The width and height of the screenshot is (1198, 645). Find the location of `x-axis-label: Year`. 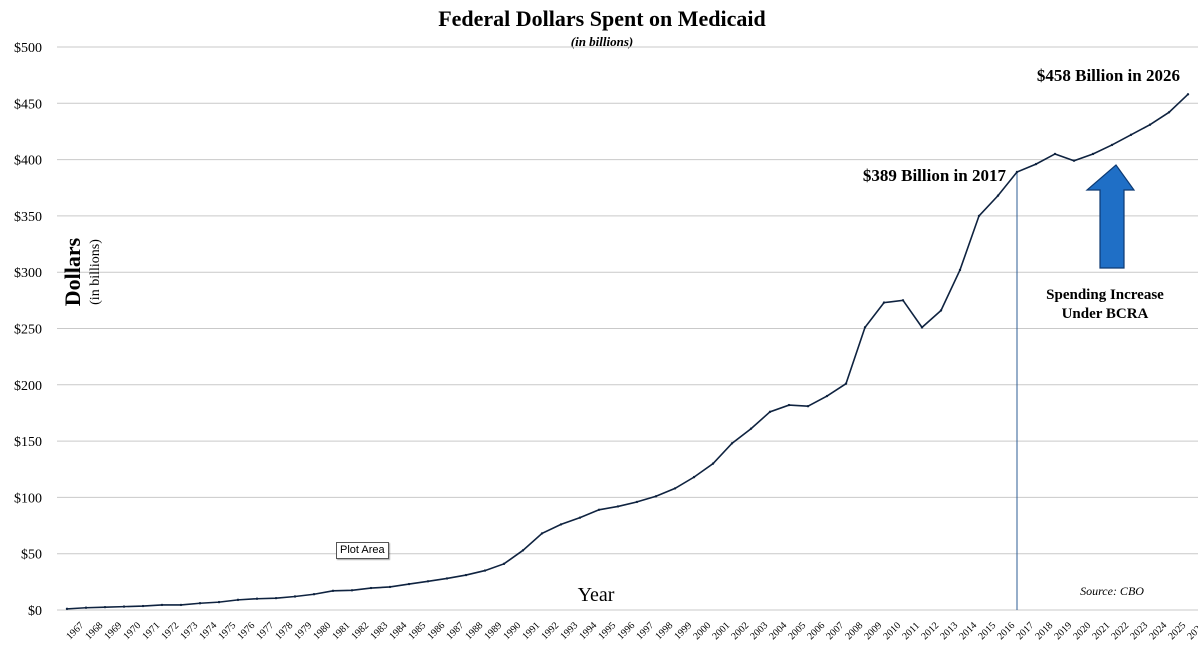

x-axis-label: Year is located at coordinates (596, 595).